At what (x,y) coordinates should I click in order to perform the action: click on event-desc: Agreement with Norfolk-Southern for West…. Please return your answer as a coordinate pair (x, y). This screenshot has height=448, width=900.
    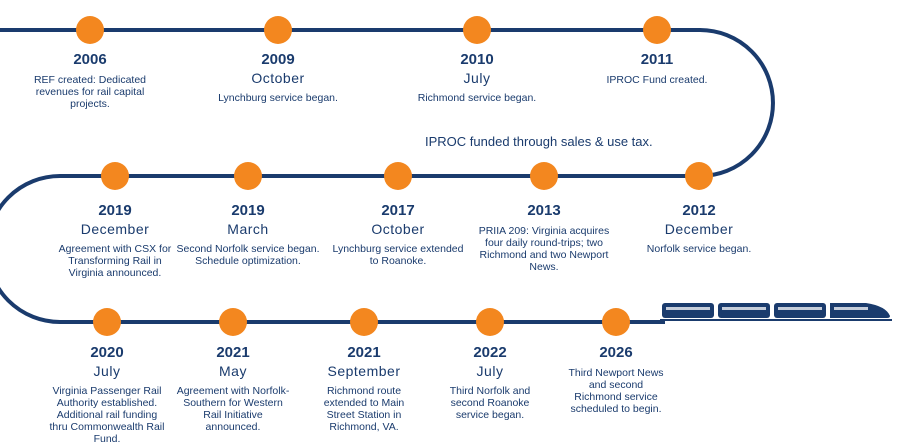
    Looking at the image, I should click on (233, 409).